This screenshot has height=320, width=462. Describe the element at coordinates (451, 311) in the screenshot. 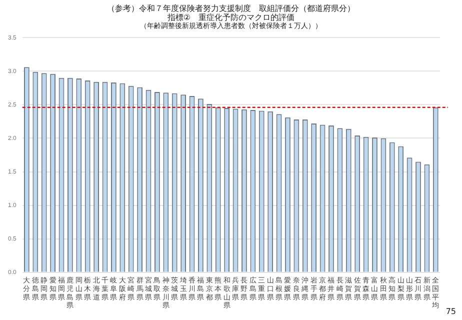

I see `text: 75` at that location.